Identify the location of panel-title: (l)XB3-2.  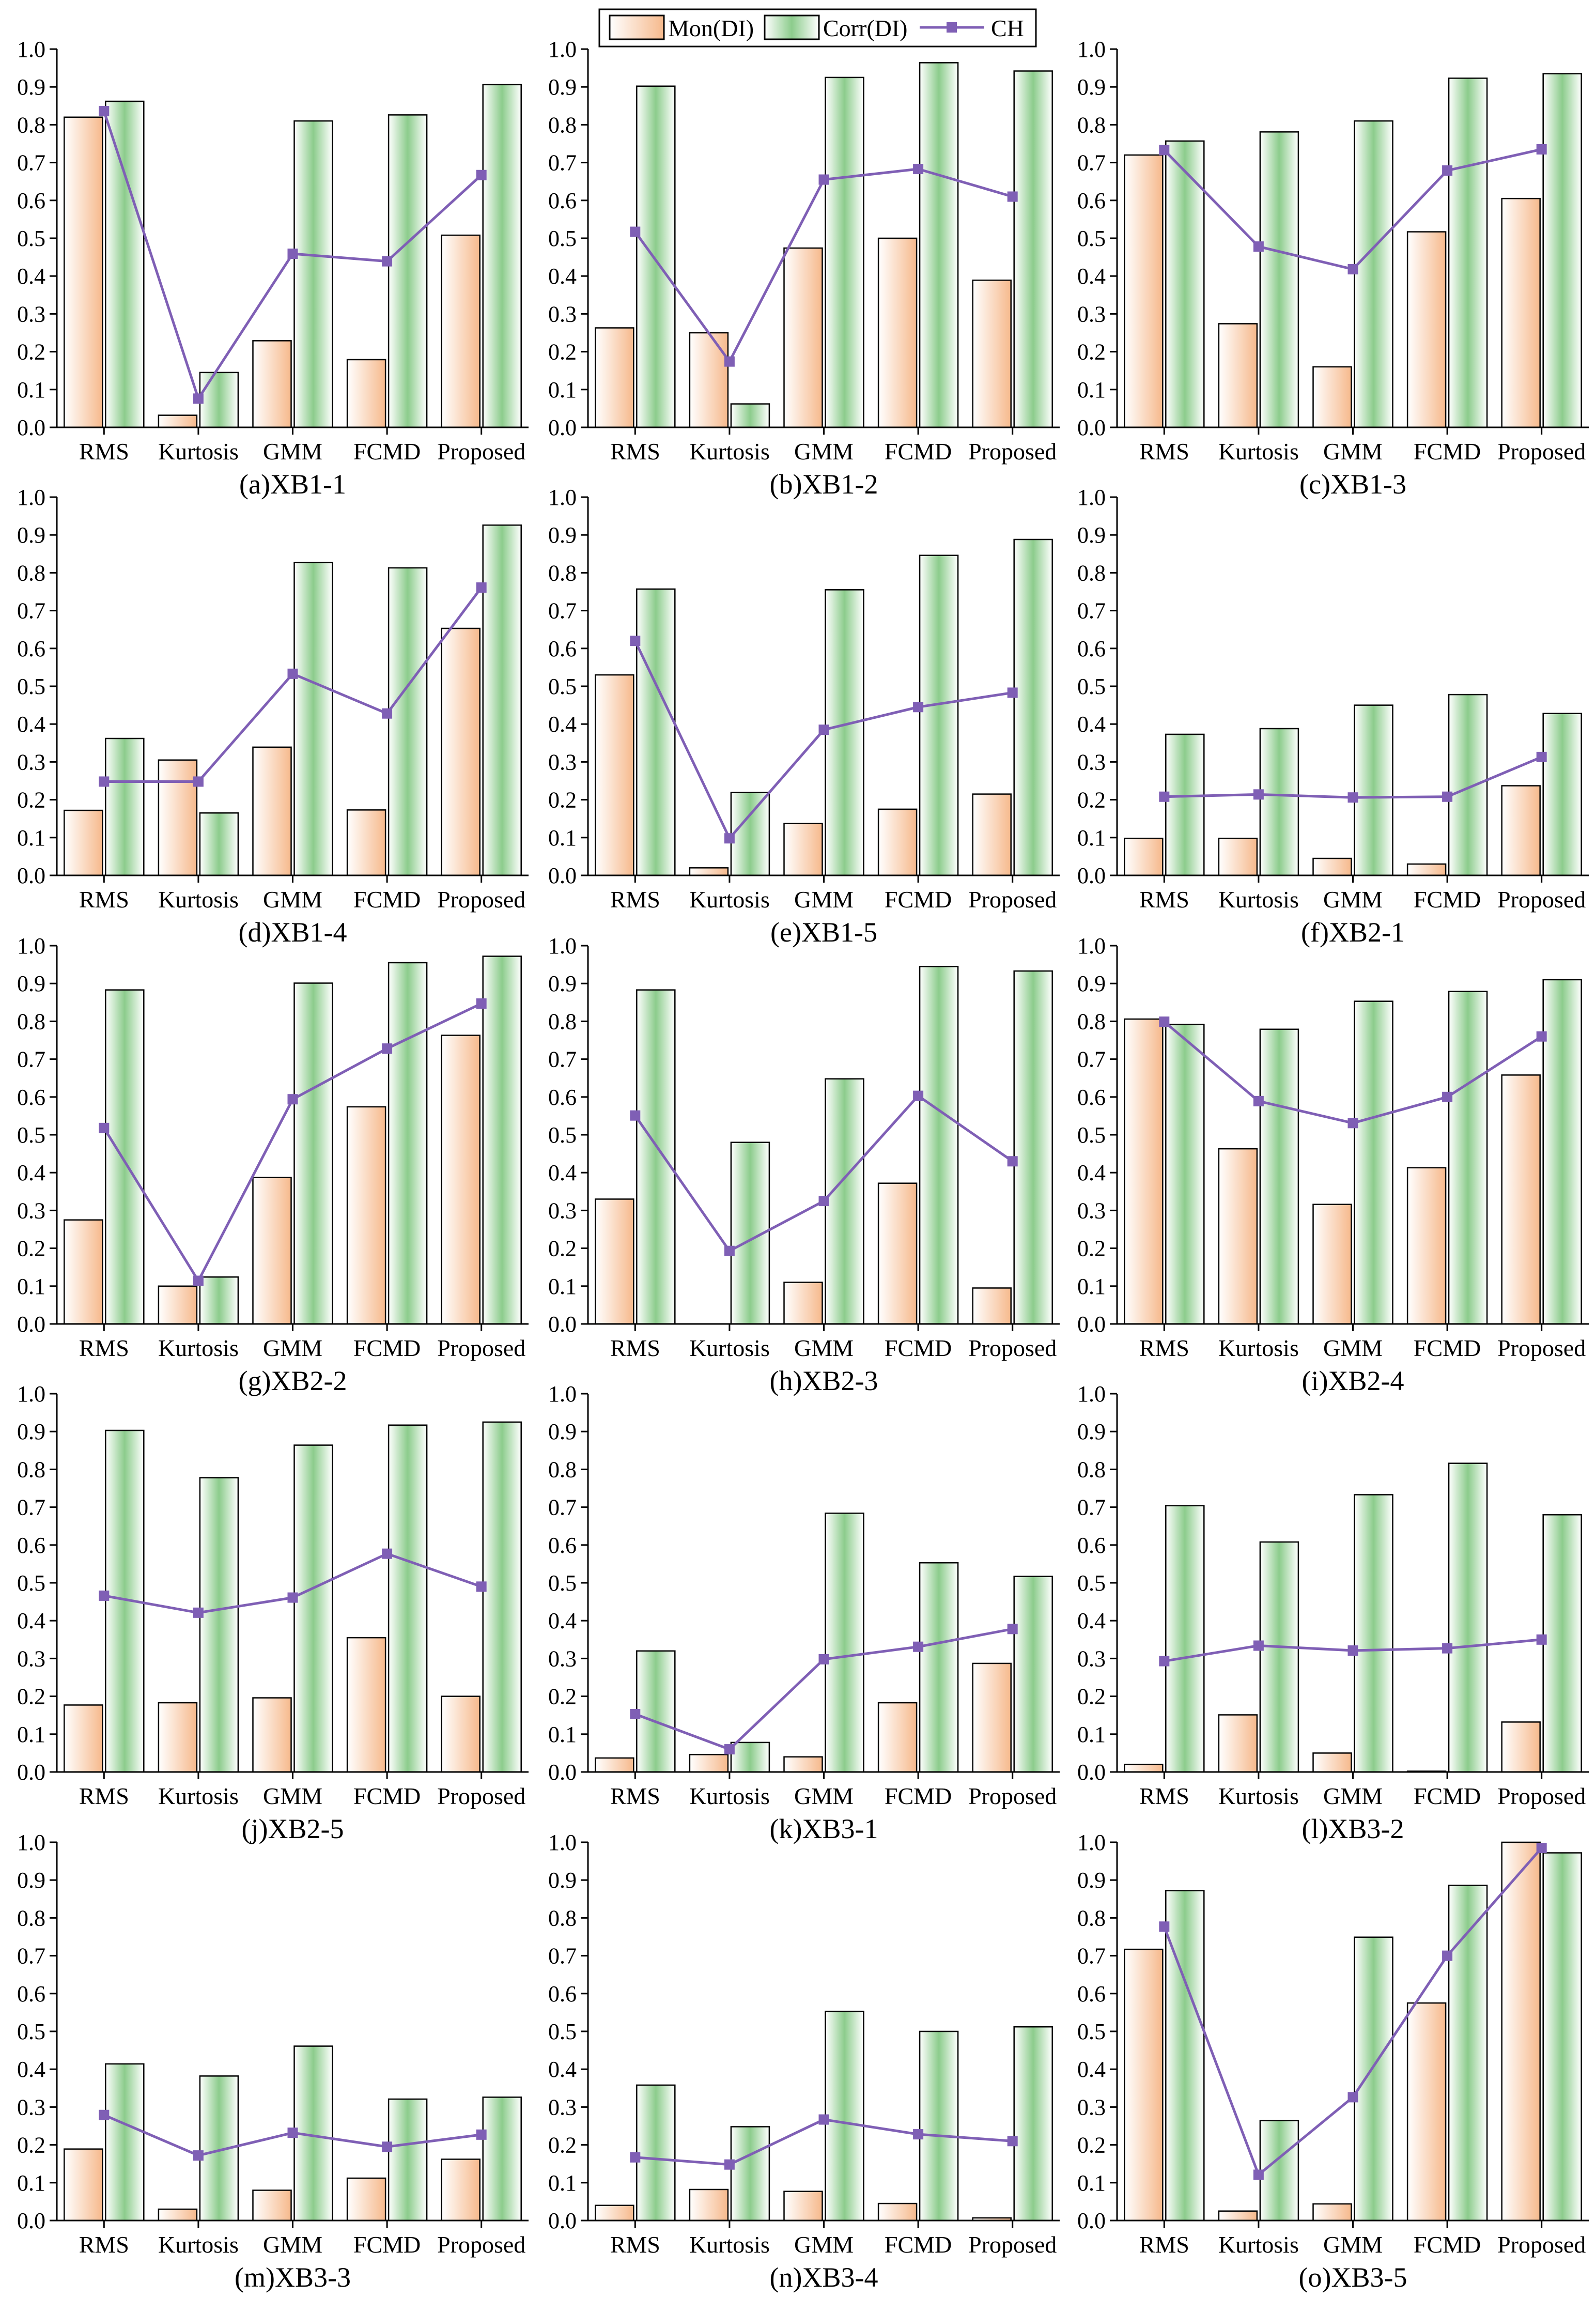
(1353, 1829).